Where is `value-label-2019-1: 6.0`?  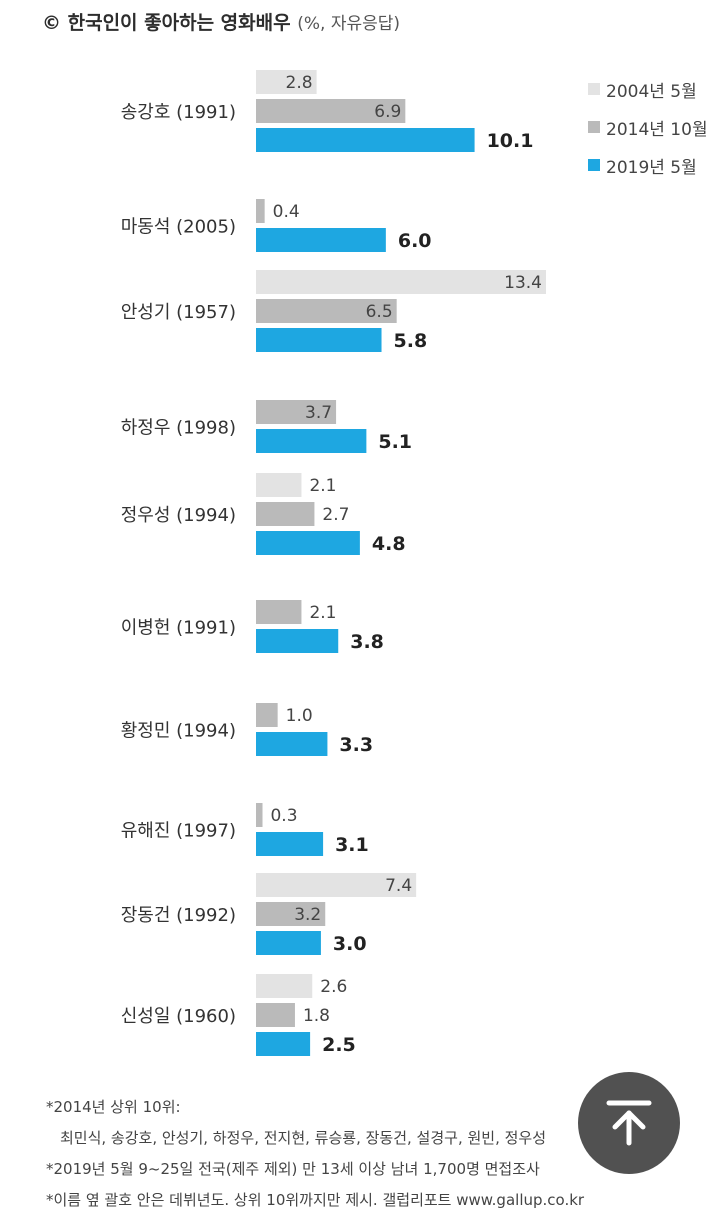 value-label-2019-1: 6.0 is located at coordinates (415, 241).